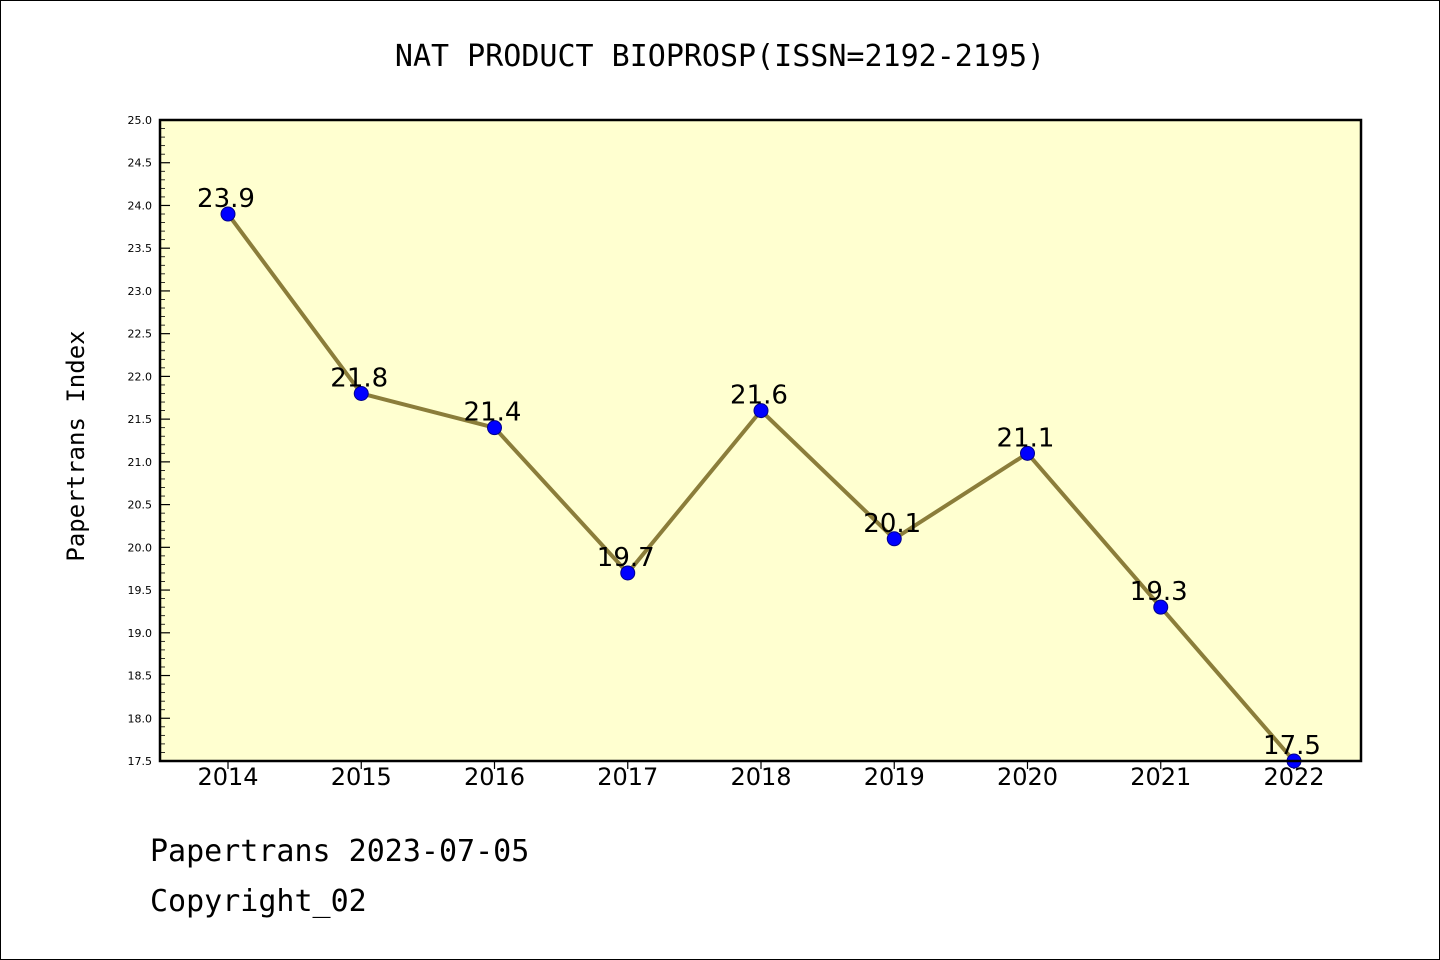  I want to click on y-tick-label: 24.0, so click(140, 205).